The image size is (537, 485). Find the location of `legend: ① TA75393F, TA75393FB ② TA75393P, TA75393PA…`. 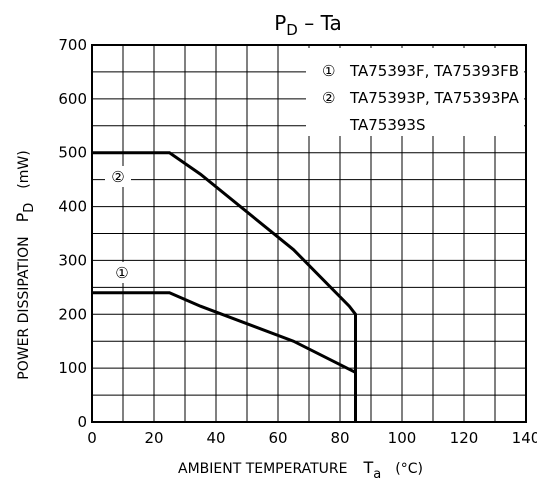

legend: ① TA75393F, TA75393FB ② TA75393P, TA75393PA… is located at coordinates (415, 92).